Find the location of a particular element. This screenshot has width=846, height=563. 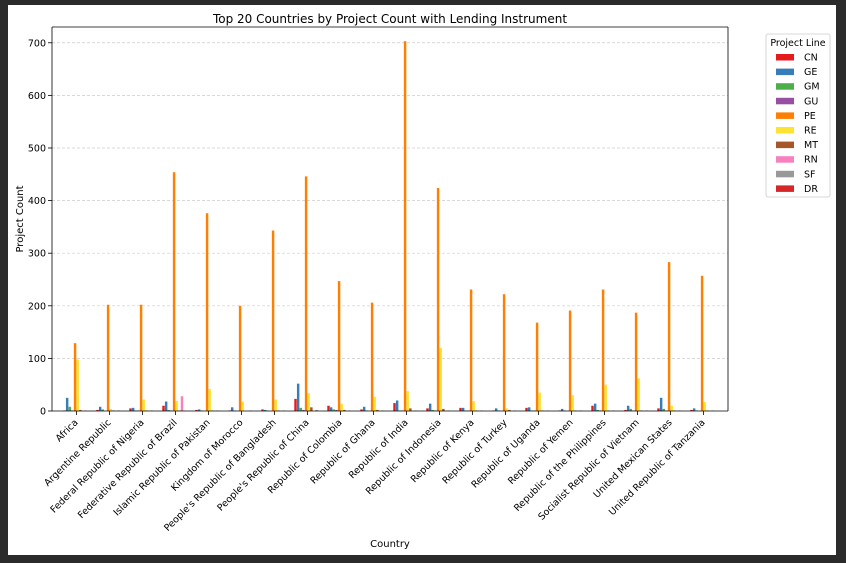

x-tick-label: Africa is located at coordinates (67, 430).